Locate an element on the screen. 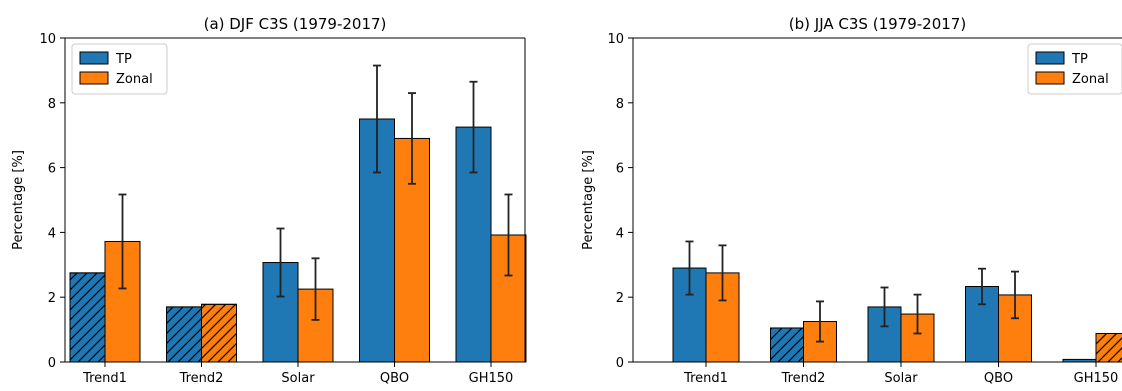  bar-hatch-tp-trend1 is located at coordinates (87, 317).